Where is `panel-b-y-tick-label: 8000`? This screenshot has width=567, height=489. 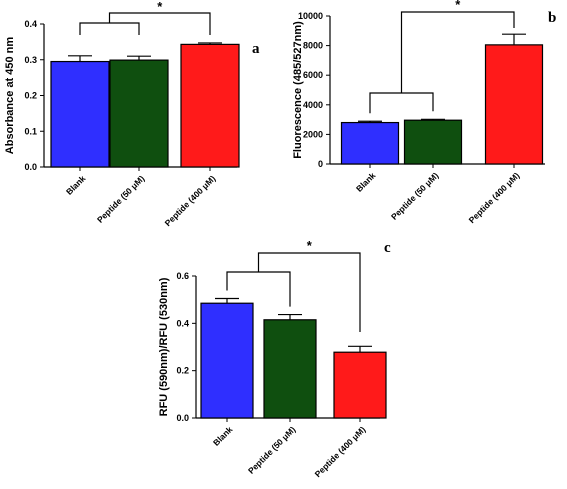 panel-b-y-tick-label: 8000 is located at coordinates (313, 46).